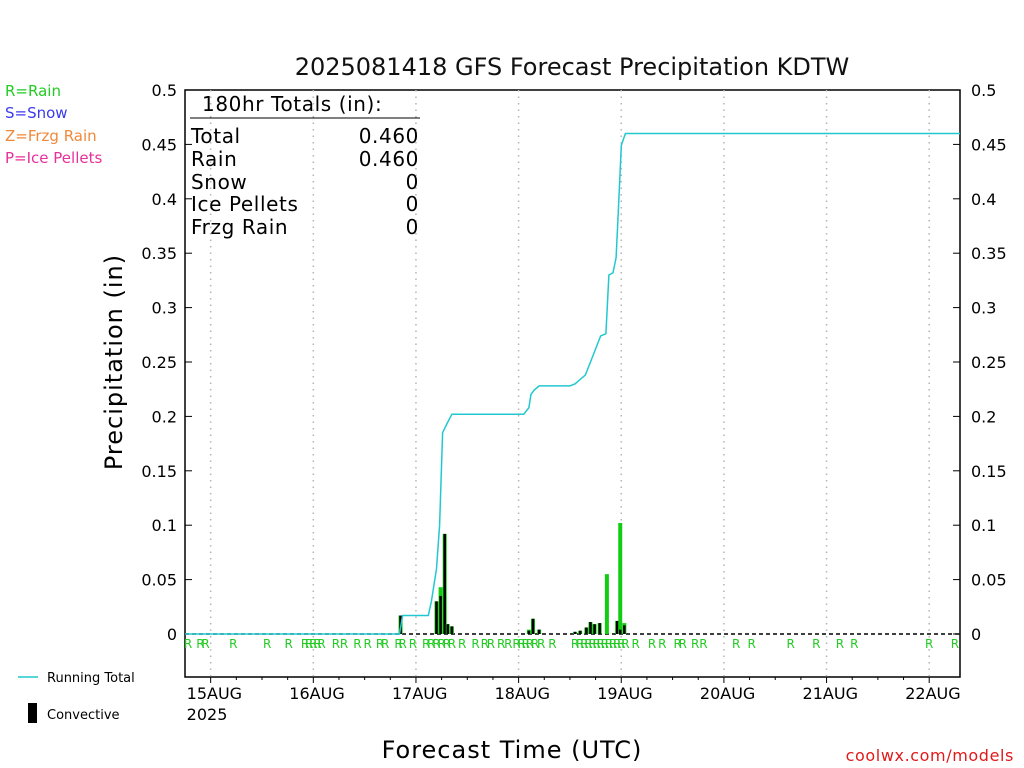 This screenshot has height=768, width=1024. What do you see at coordinates (512, 578) in the screenshot?
I see `bar-layer` at bounding box center [512, 578].